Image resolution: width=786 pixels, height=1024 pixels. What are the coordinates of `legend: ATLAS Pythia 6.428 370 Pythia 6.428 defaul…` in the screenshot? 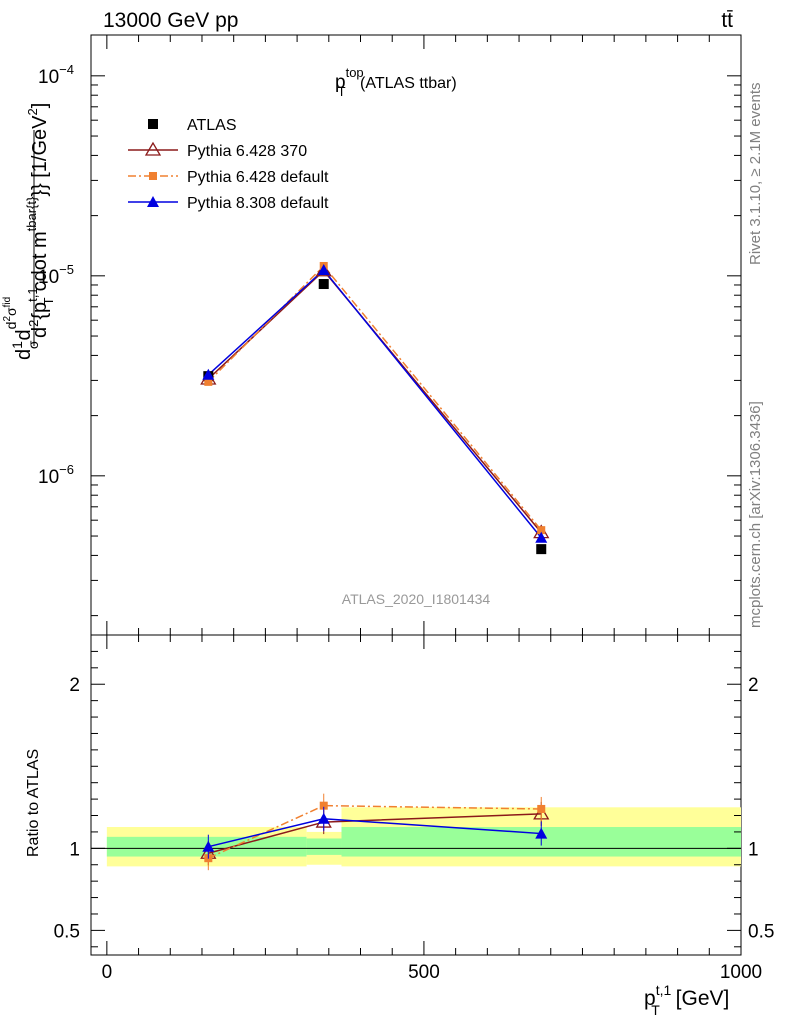 It's located at (228, 164).